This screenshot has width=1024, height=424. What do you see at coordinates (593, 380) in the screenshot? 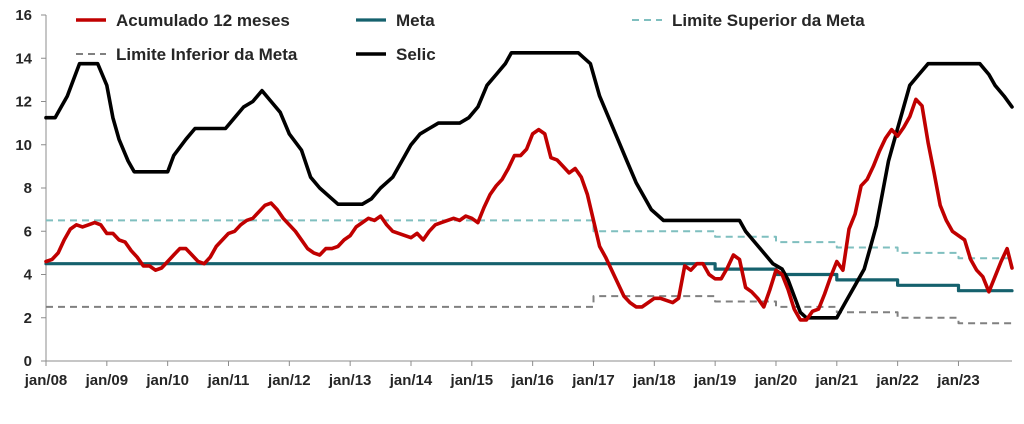
I see `x-tick-label: jan/17` at bounding box center [593, 380].